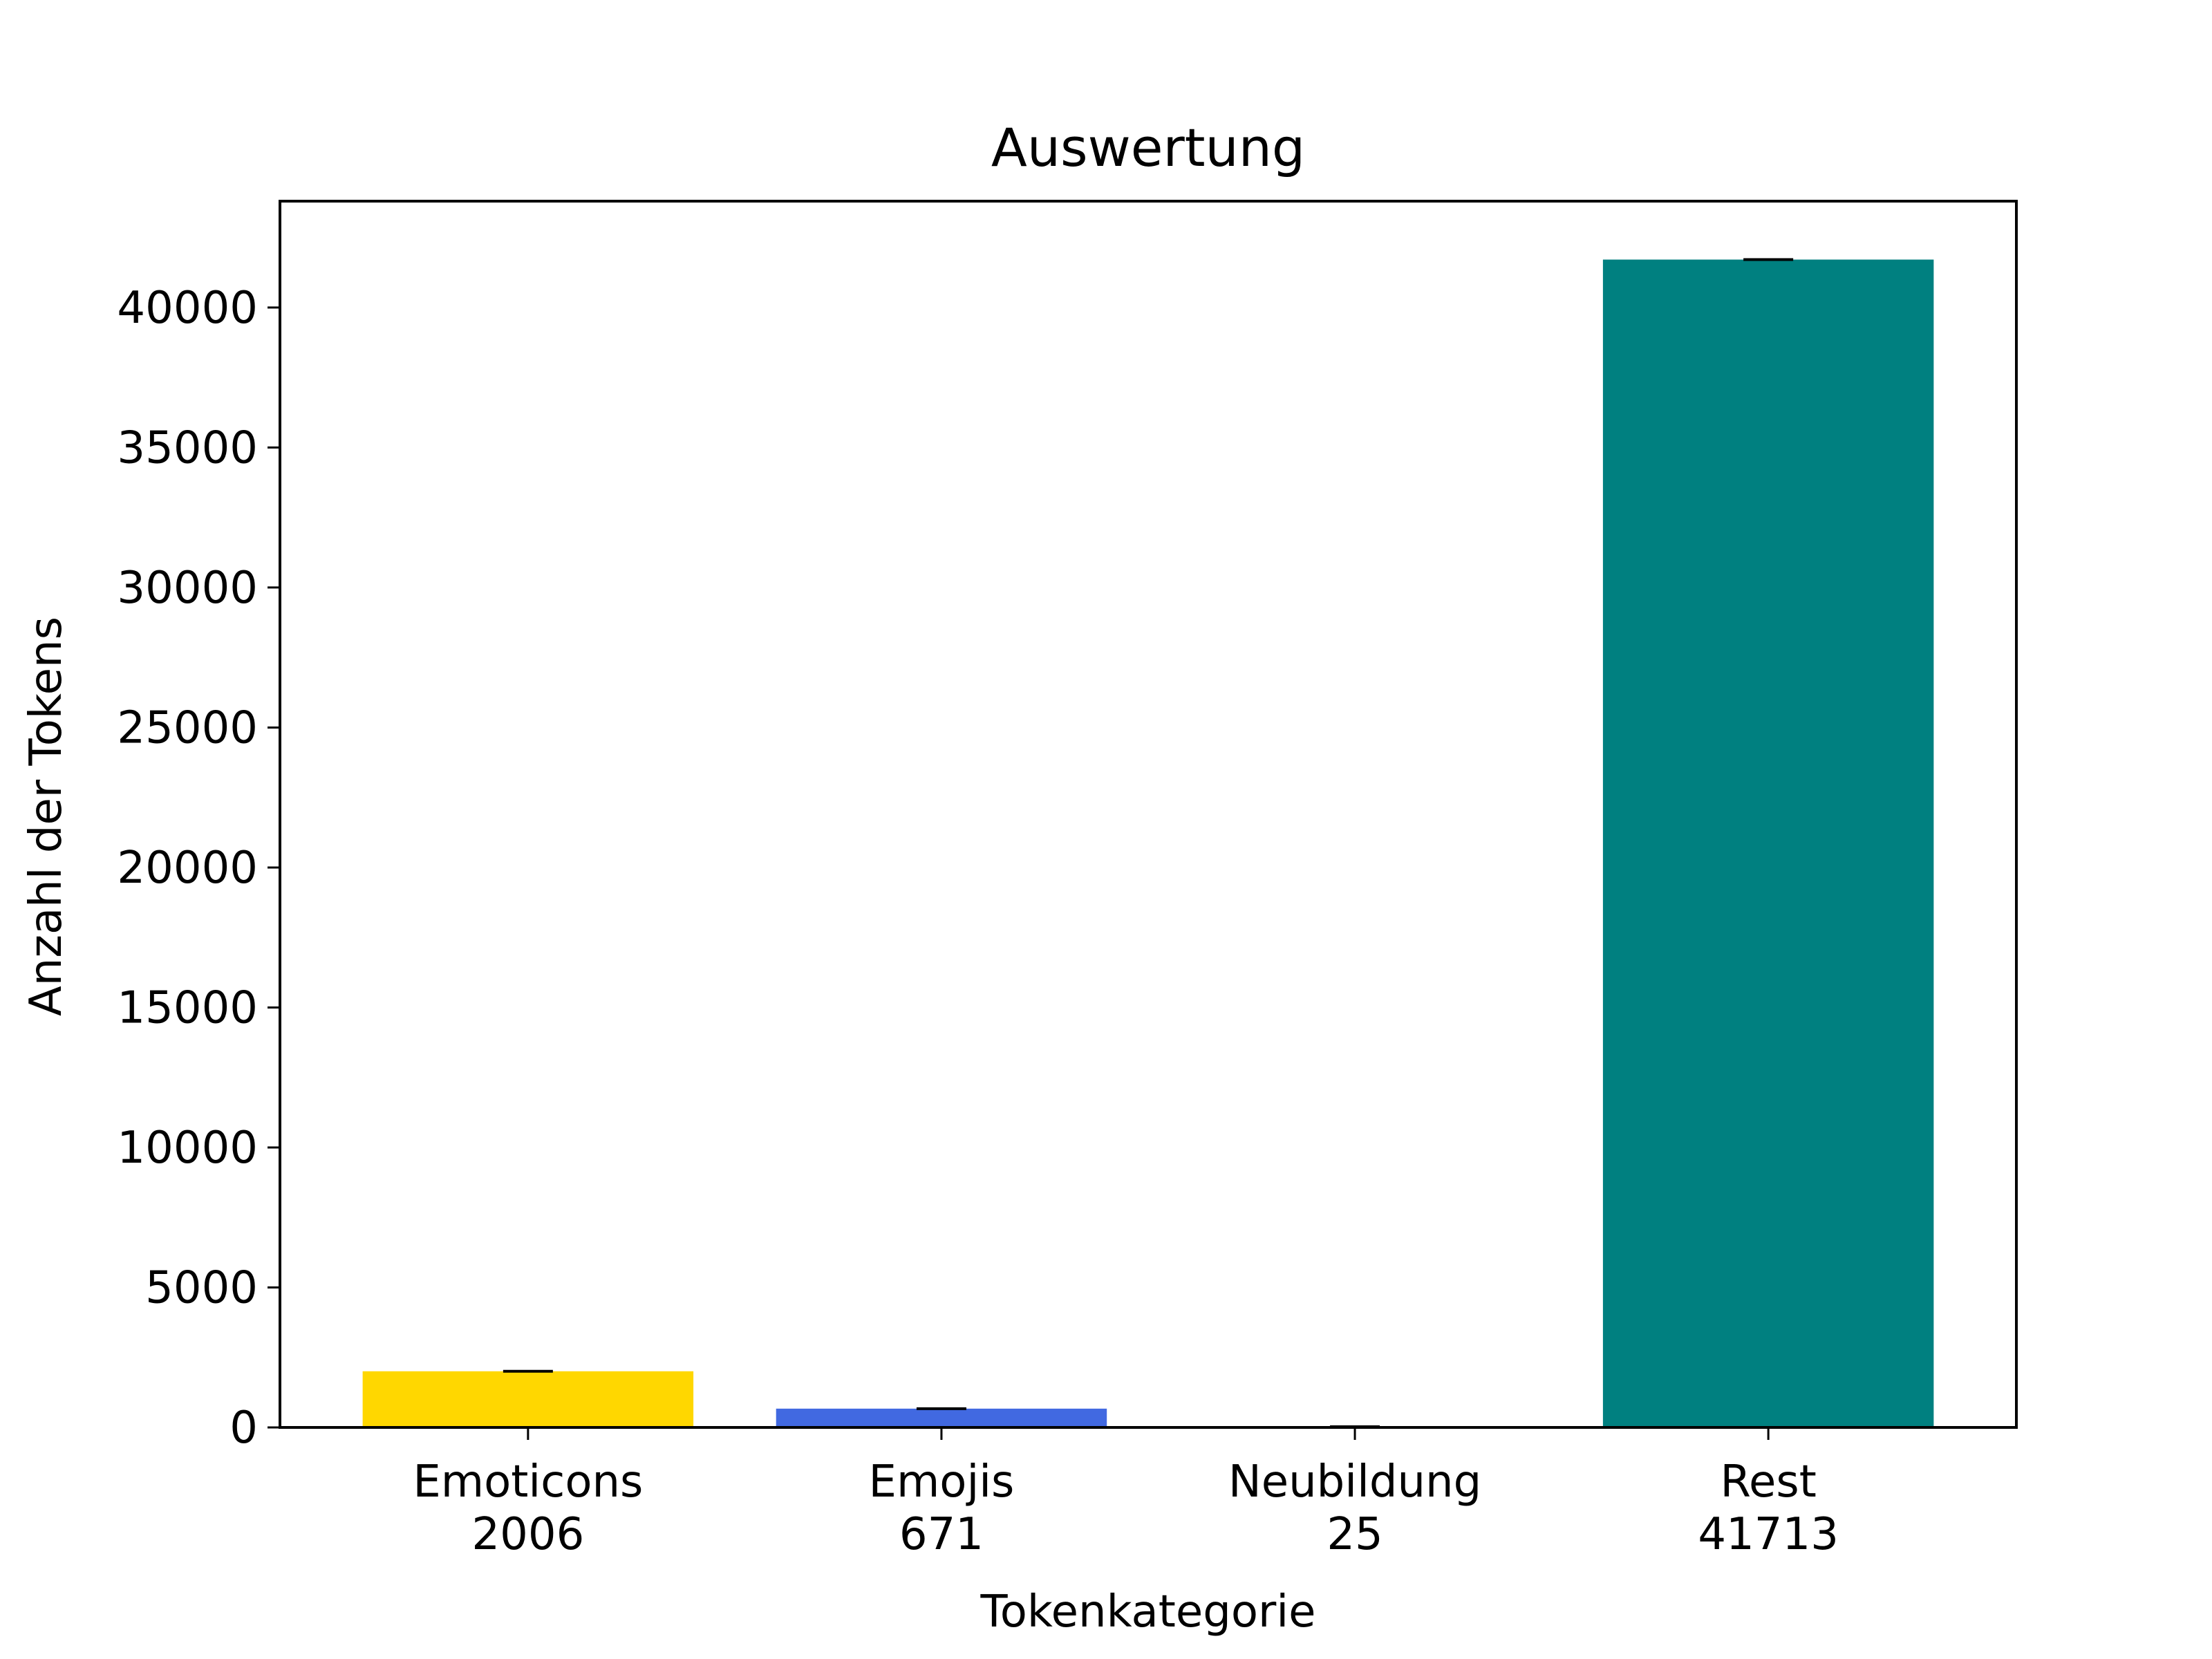  Describe the element at coordinates (187, 448) in the screenshot. I see `y-tick-label: 35000` at that location.